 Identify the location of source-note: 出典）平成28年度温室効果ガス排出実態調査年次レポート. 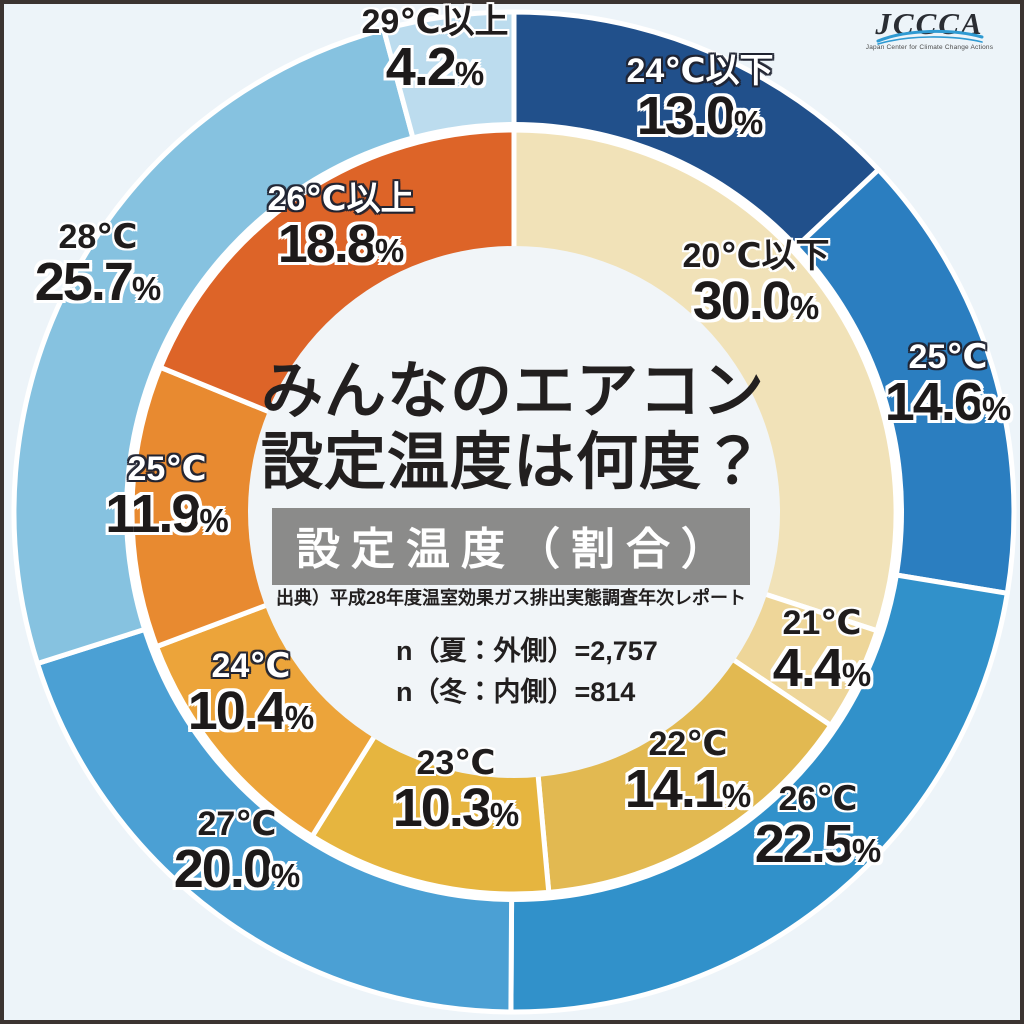
(511, 598).